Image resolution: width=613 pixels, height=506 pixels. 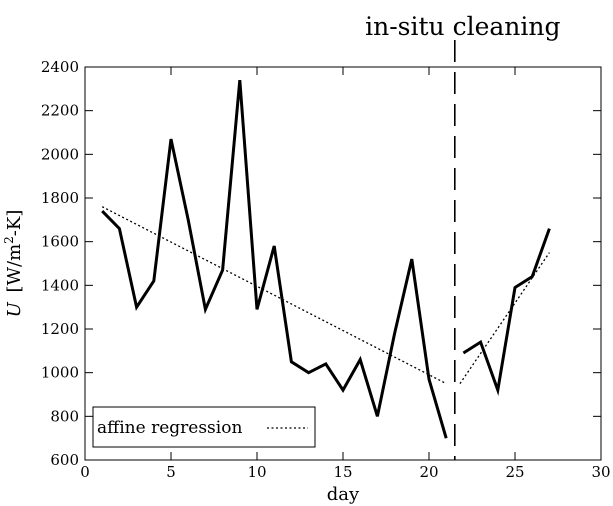 I want to click on y-tick-label: 1400, so click(x=60, y=285).